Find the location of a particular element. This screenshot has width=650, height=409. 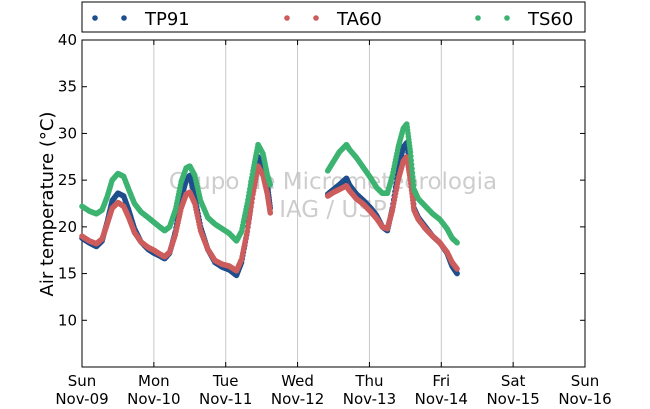

y-tick-label: 10 is located at coordinates (67, 320).